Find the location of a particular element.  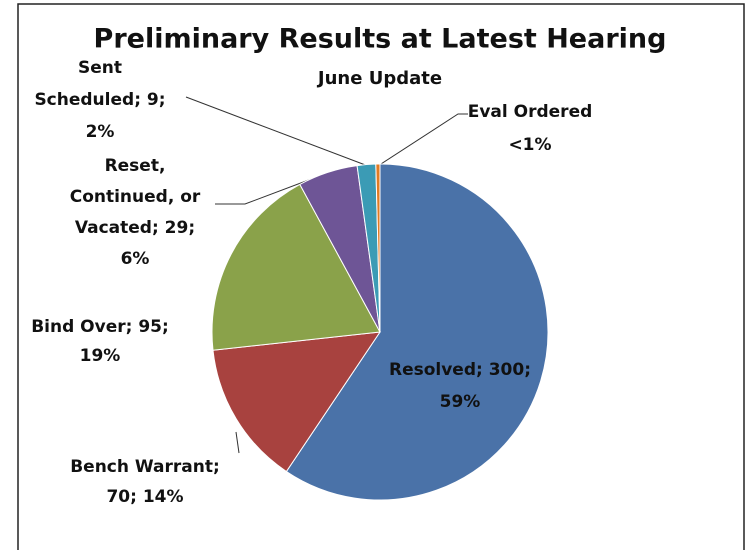

data-label: Sent is located at coordinates (100, 68).